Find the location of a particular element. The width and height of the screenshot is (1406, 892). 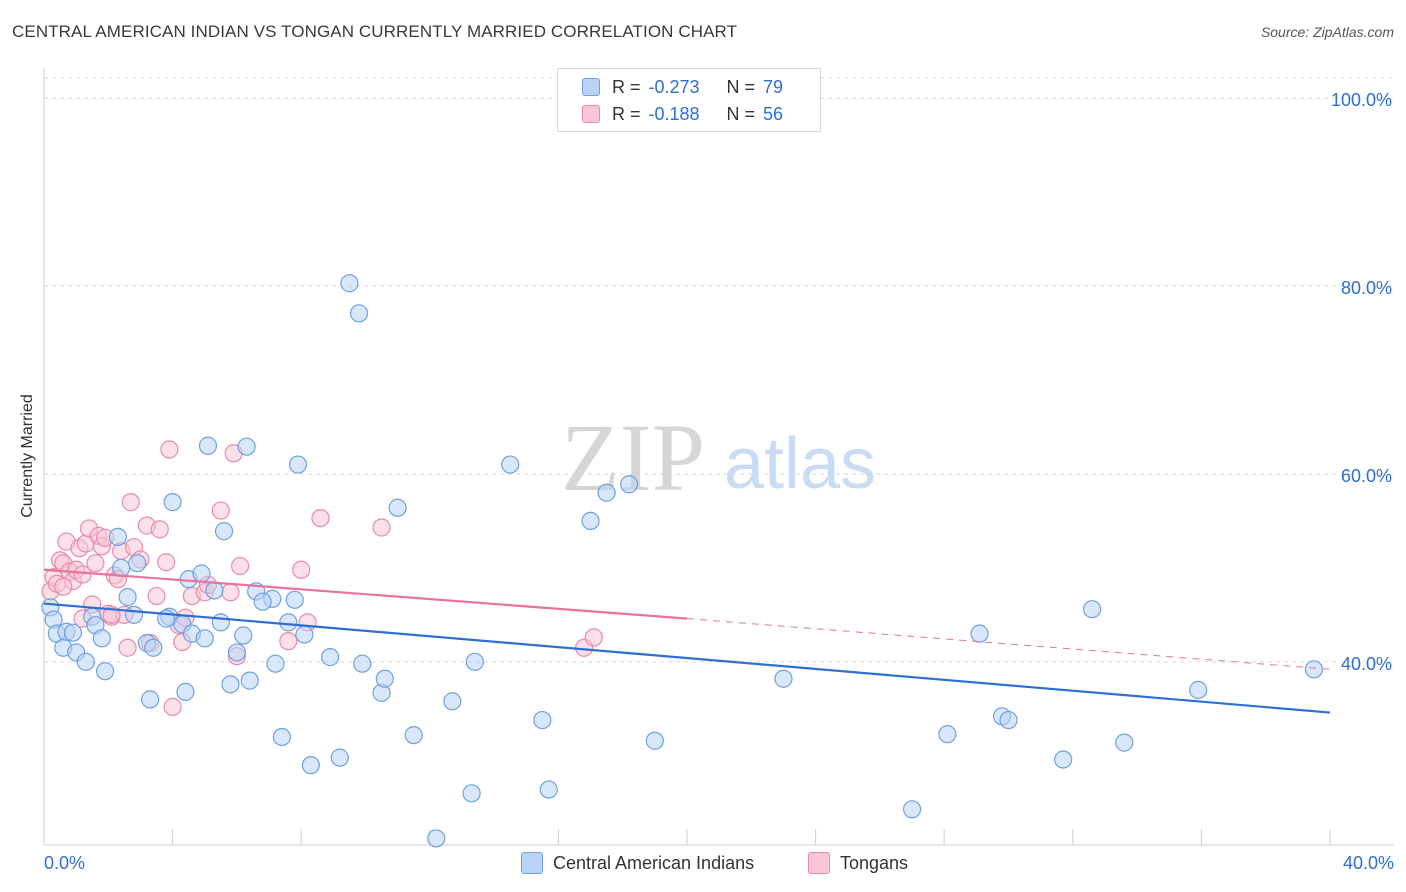

y-tick-label: 40.0% is located at coordinates (1366, 664).